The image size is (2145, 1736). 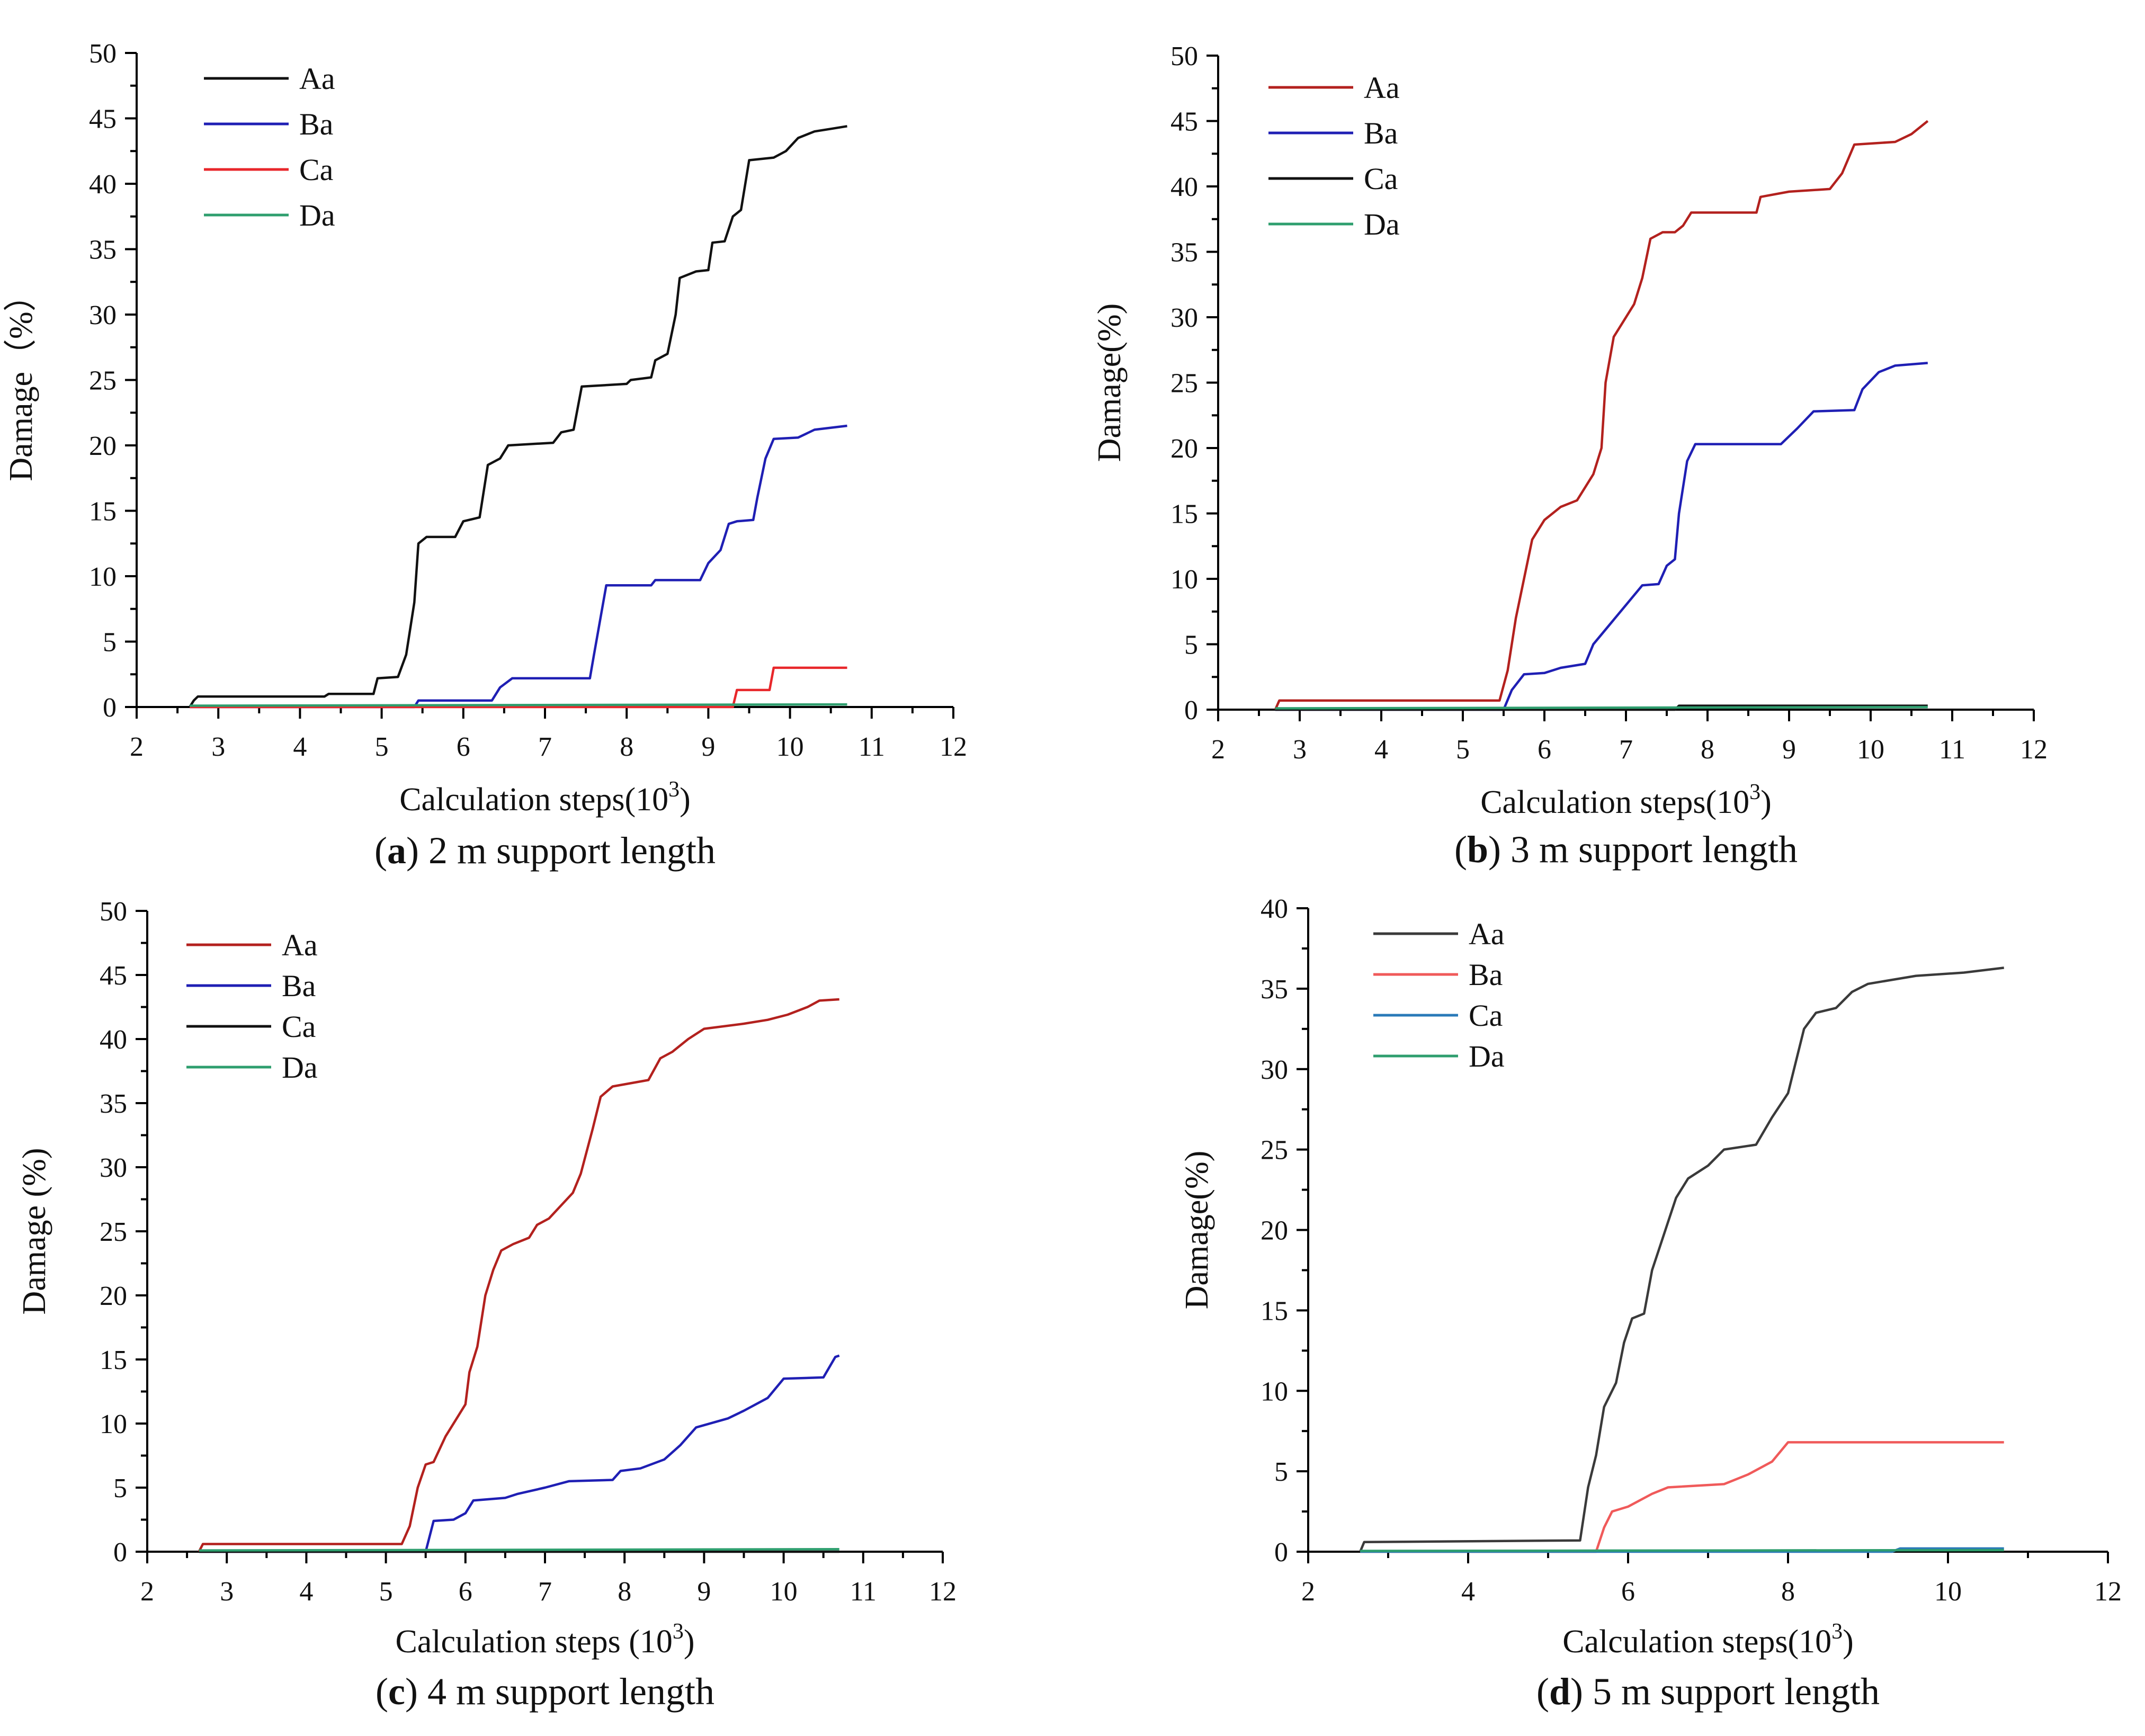 I want to click on panel-caption: (d) 5 m support length, so click(x=1708, y=1692).